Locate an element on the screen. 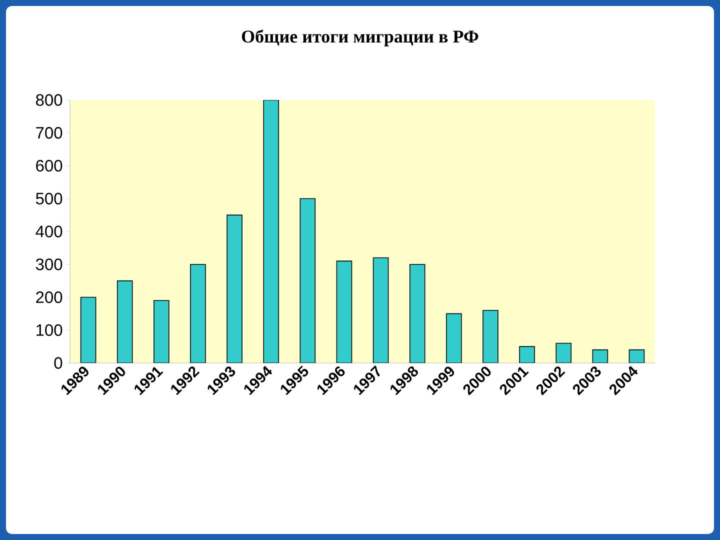  y-tick-label: 0 is located at coordinates (58, 363).